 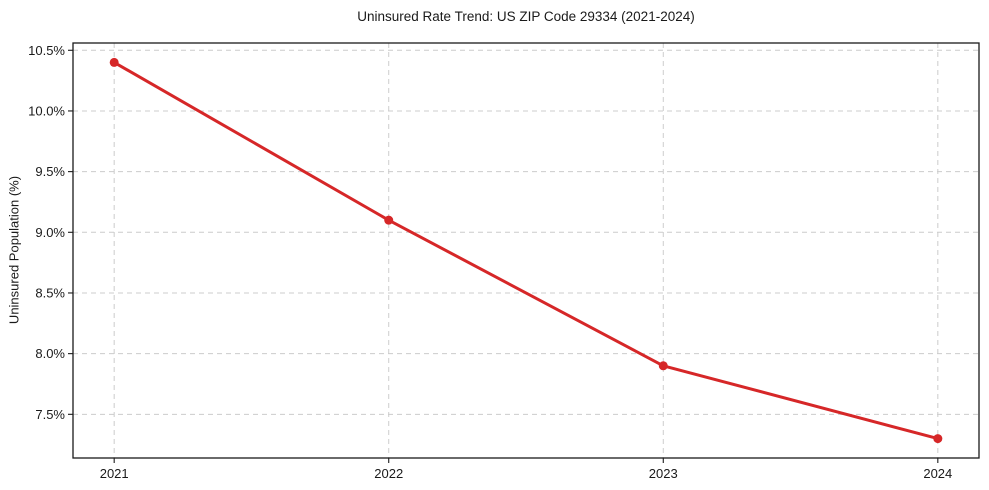 I want to click on y-tick-label: 10.5%, so click(x=46, y=50).